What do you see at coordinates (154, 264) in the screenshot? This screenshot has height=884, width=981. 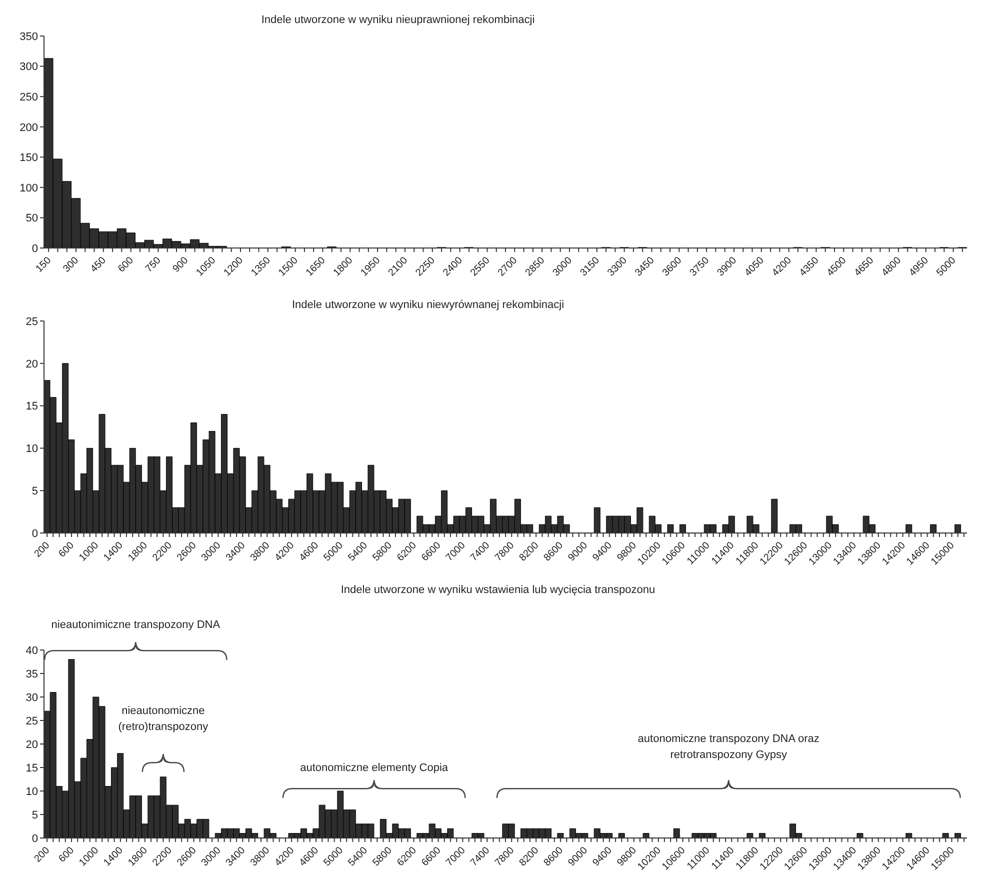 I see `x-tick-label: 750` at bounding box center [154, 264].